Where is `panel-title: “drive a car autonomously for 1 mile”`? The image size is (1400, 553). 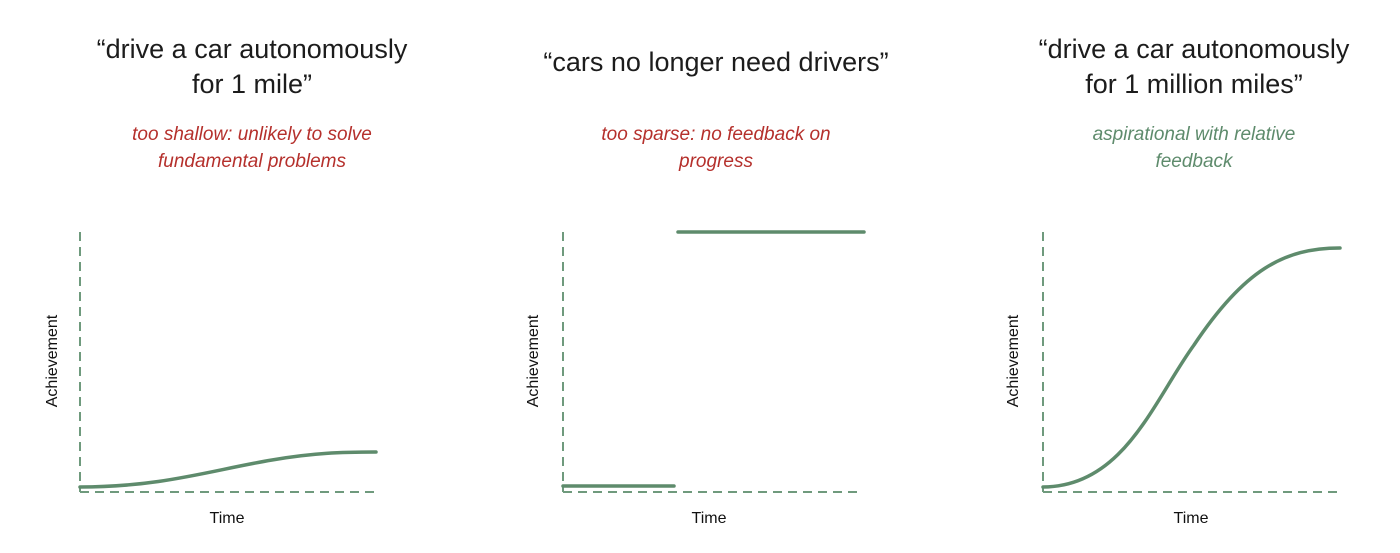 panel-title: “drive a car autonomously for 1 mile” is located at coordinates (252, 66).